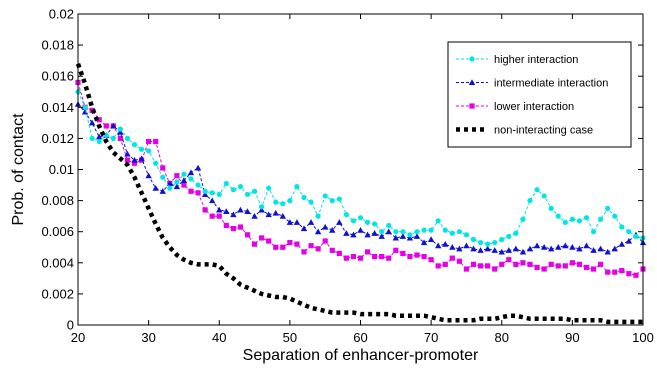 The width and height of the screenshot is (657, 368). What do you see at coordinates (536, 60) in the screenshot?
I see `legend-label: higher interaction` at bounding box center [536, 60].